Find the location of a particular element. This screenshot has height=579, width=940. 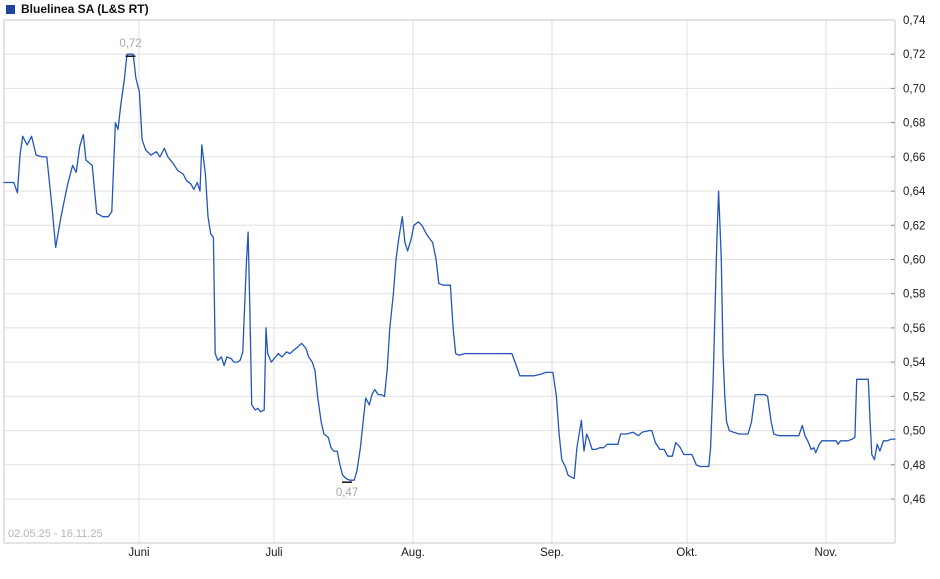

y-tick-label: 0,50 is located at coordinates (914, 432).